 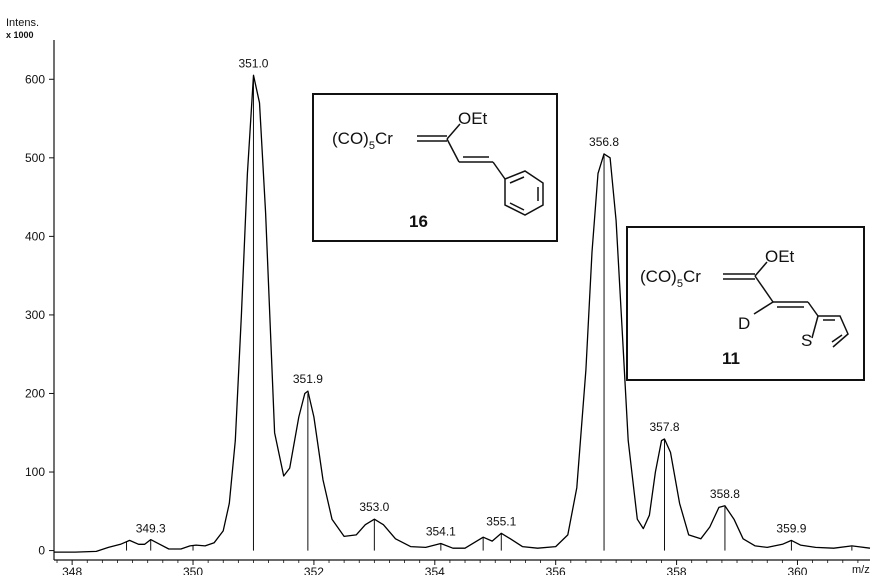 I want to click on structure-16-c-c-bond, so click(x=453, y=150).